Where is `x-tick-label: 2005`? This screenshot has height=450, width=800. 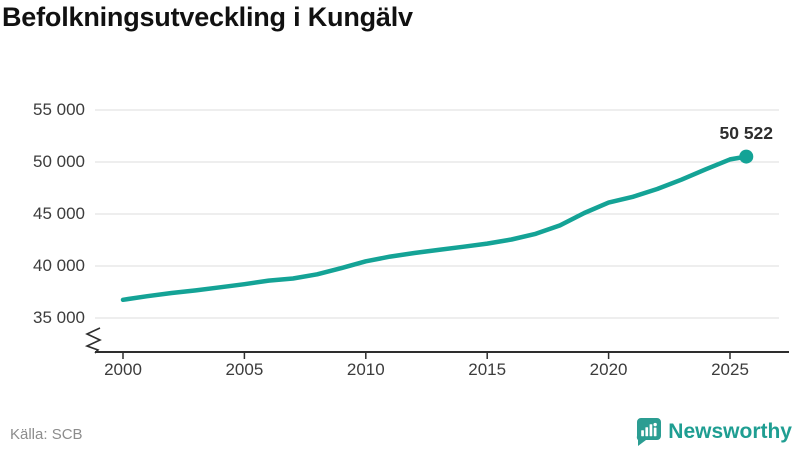
x-tick-label: 2005 is located at coordinates (244, 369).